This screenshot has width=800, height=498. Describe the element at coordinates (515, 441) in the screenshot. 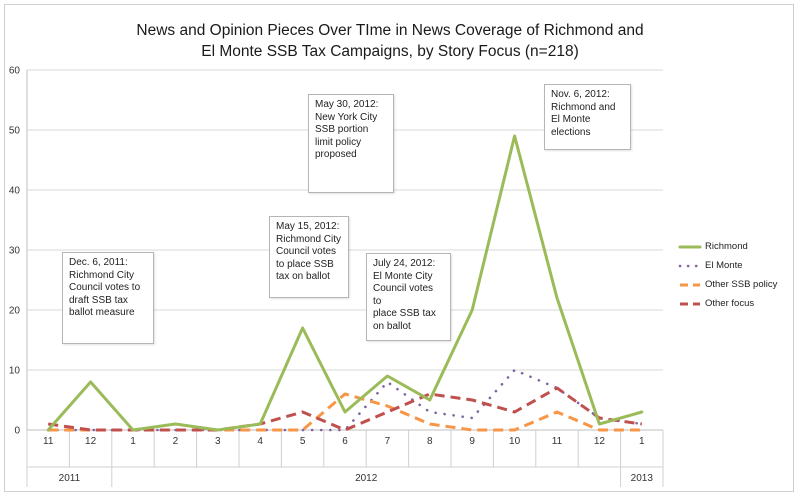

I see `x-tick-label: 10` at that location.